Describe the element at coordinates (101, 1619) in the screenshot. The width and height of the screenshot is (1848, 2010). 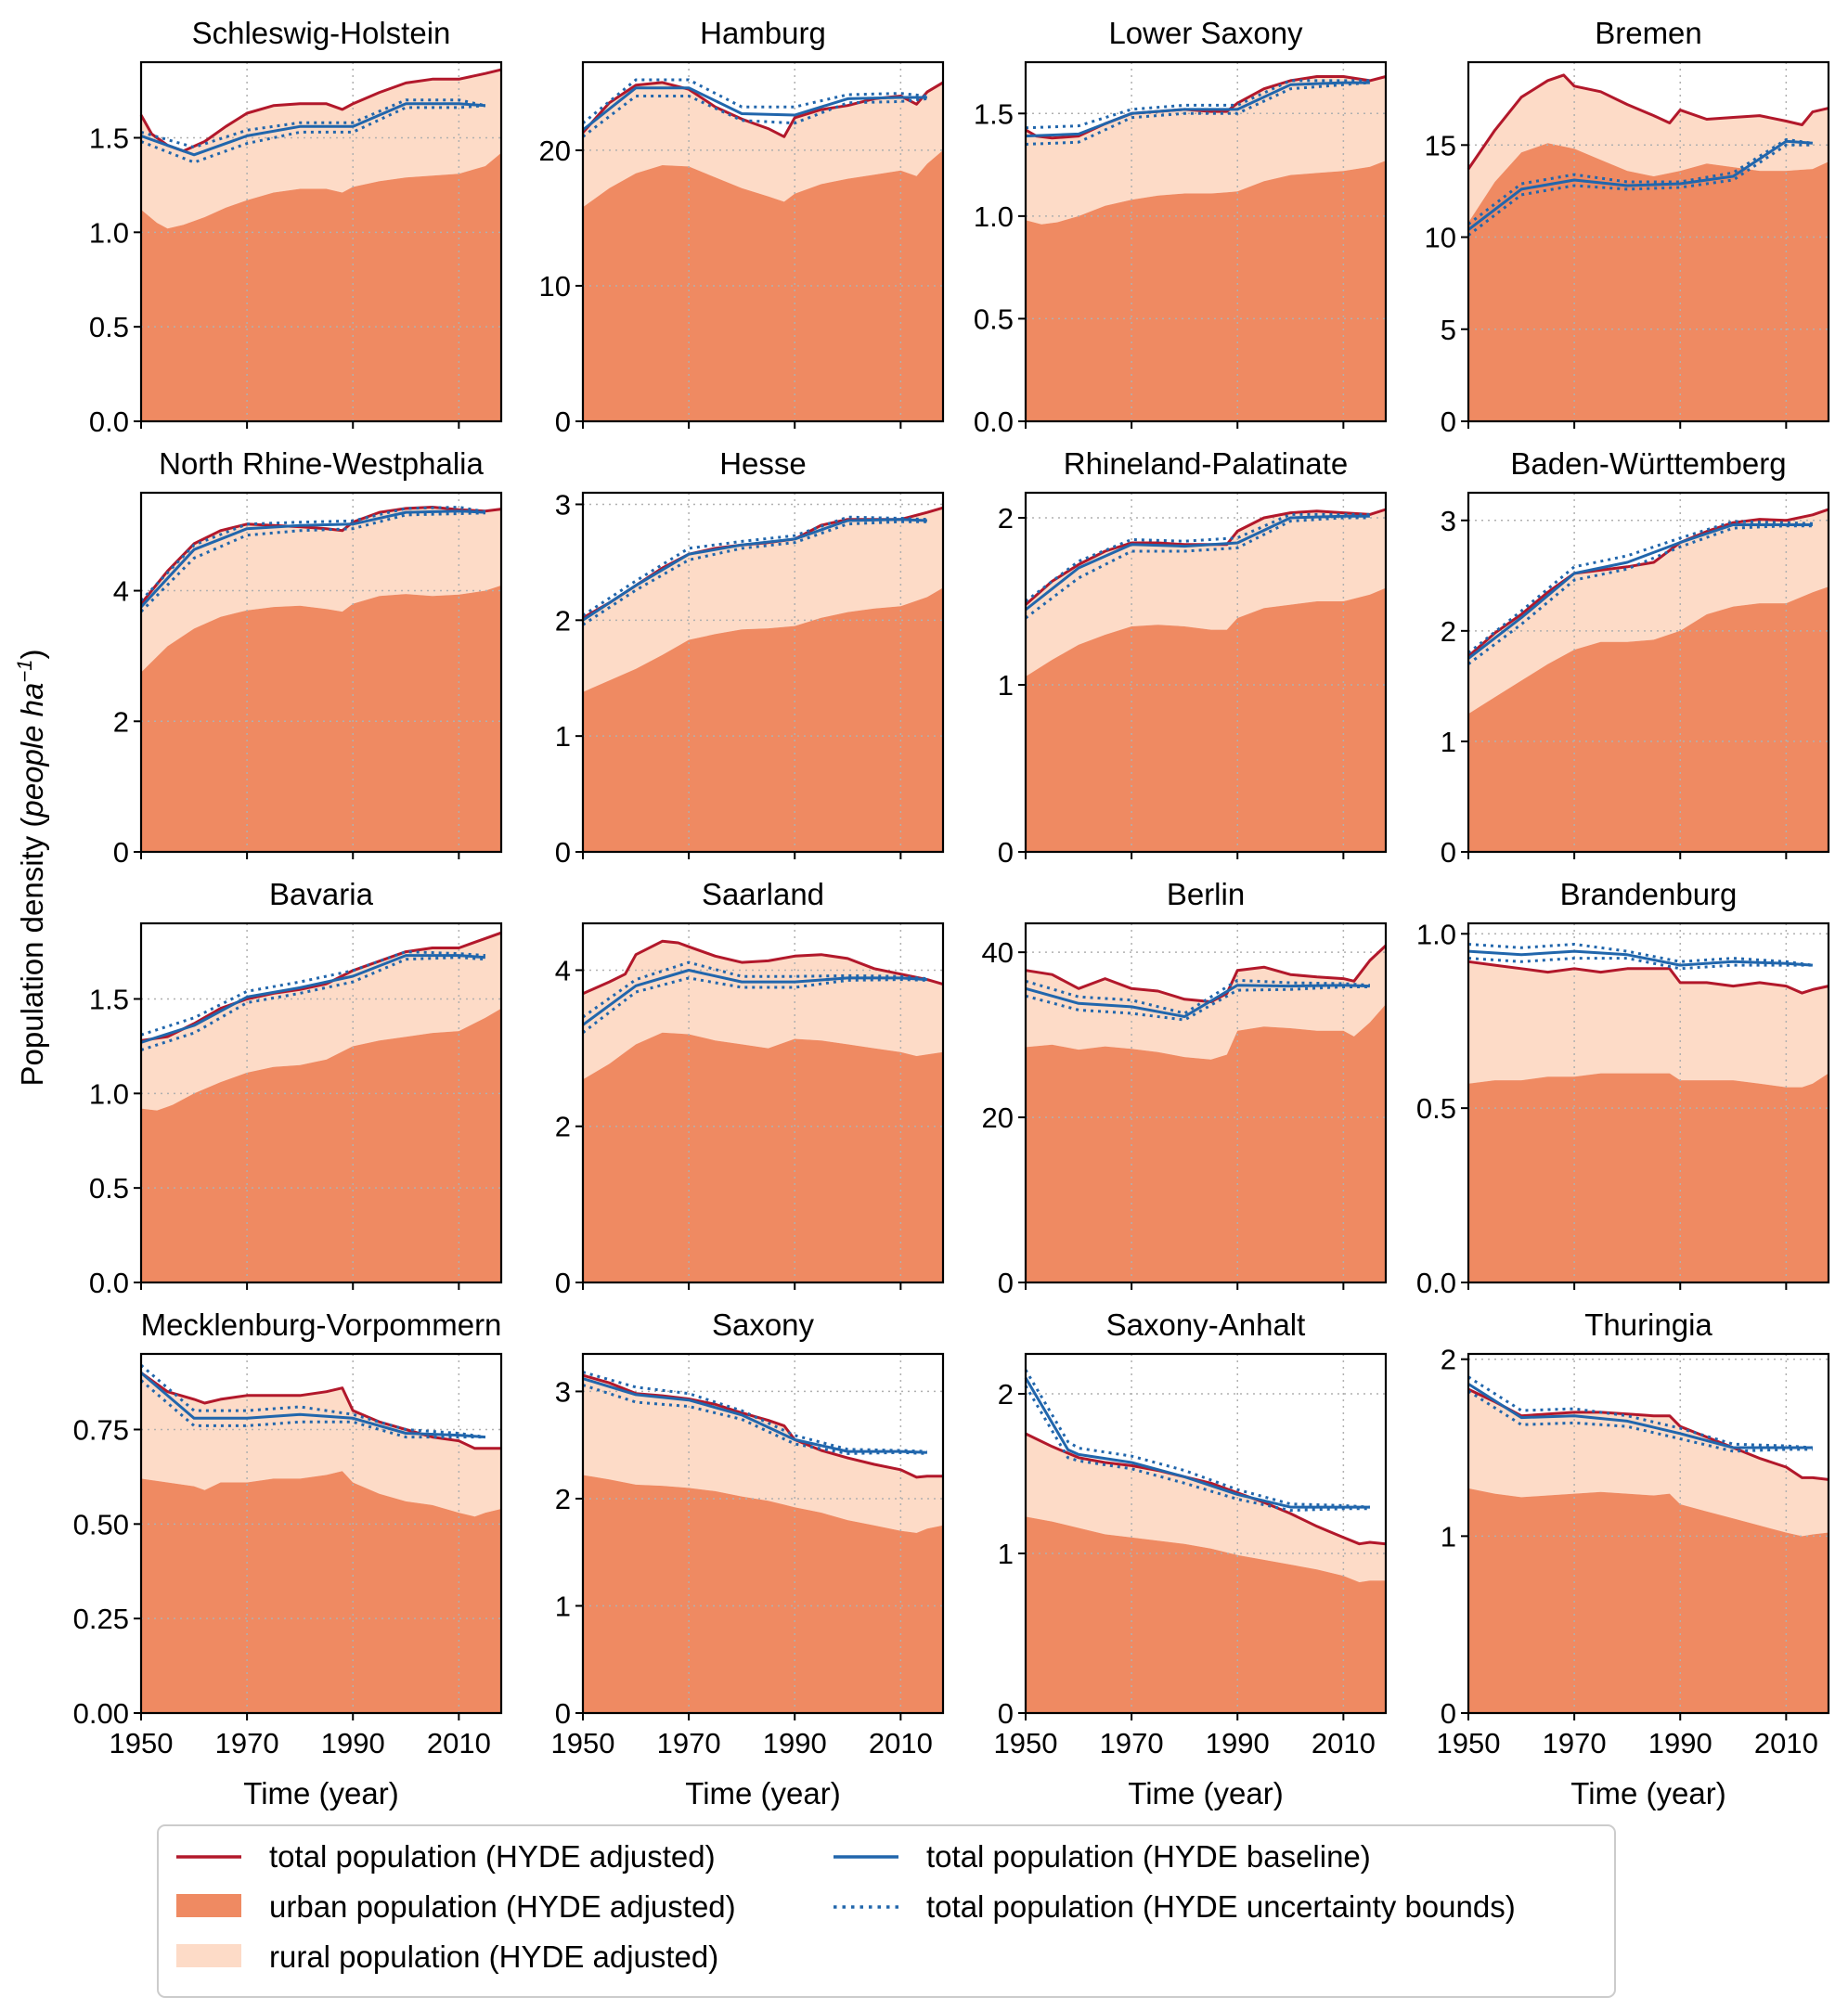
I see `y-tick-label: 0.25` at that location.